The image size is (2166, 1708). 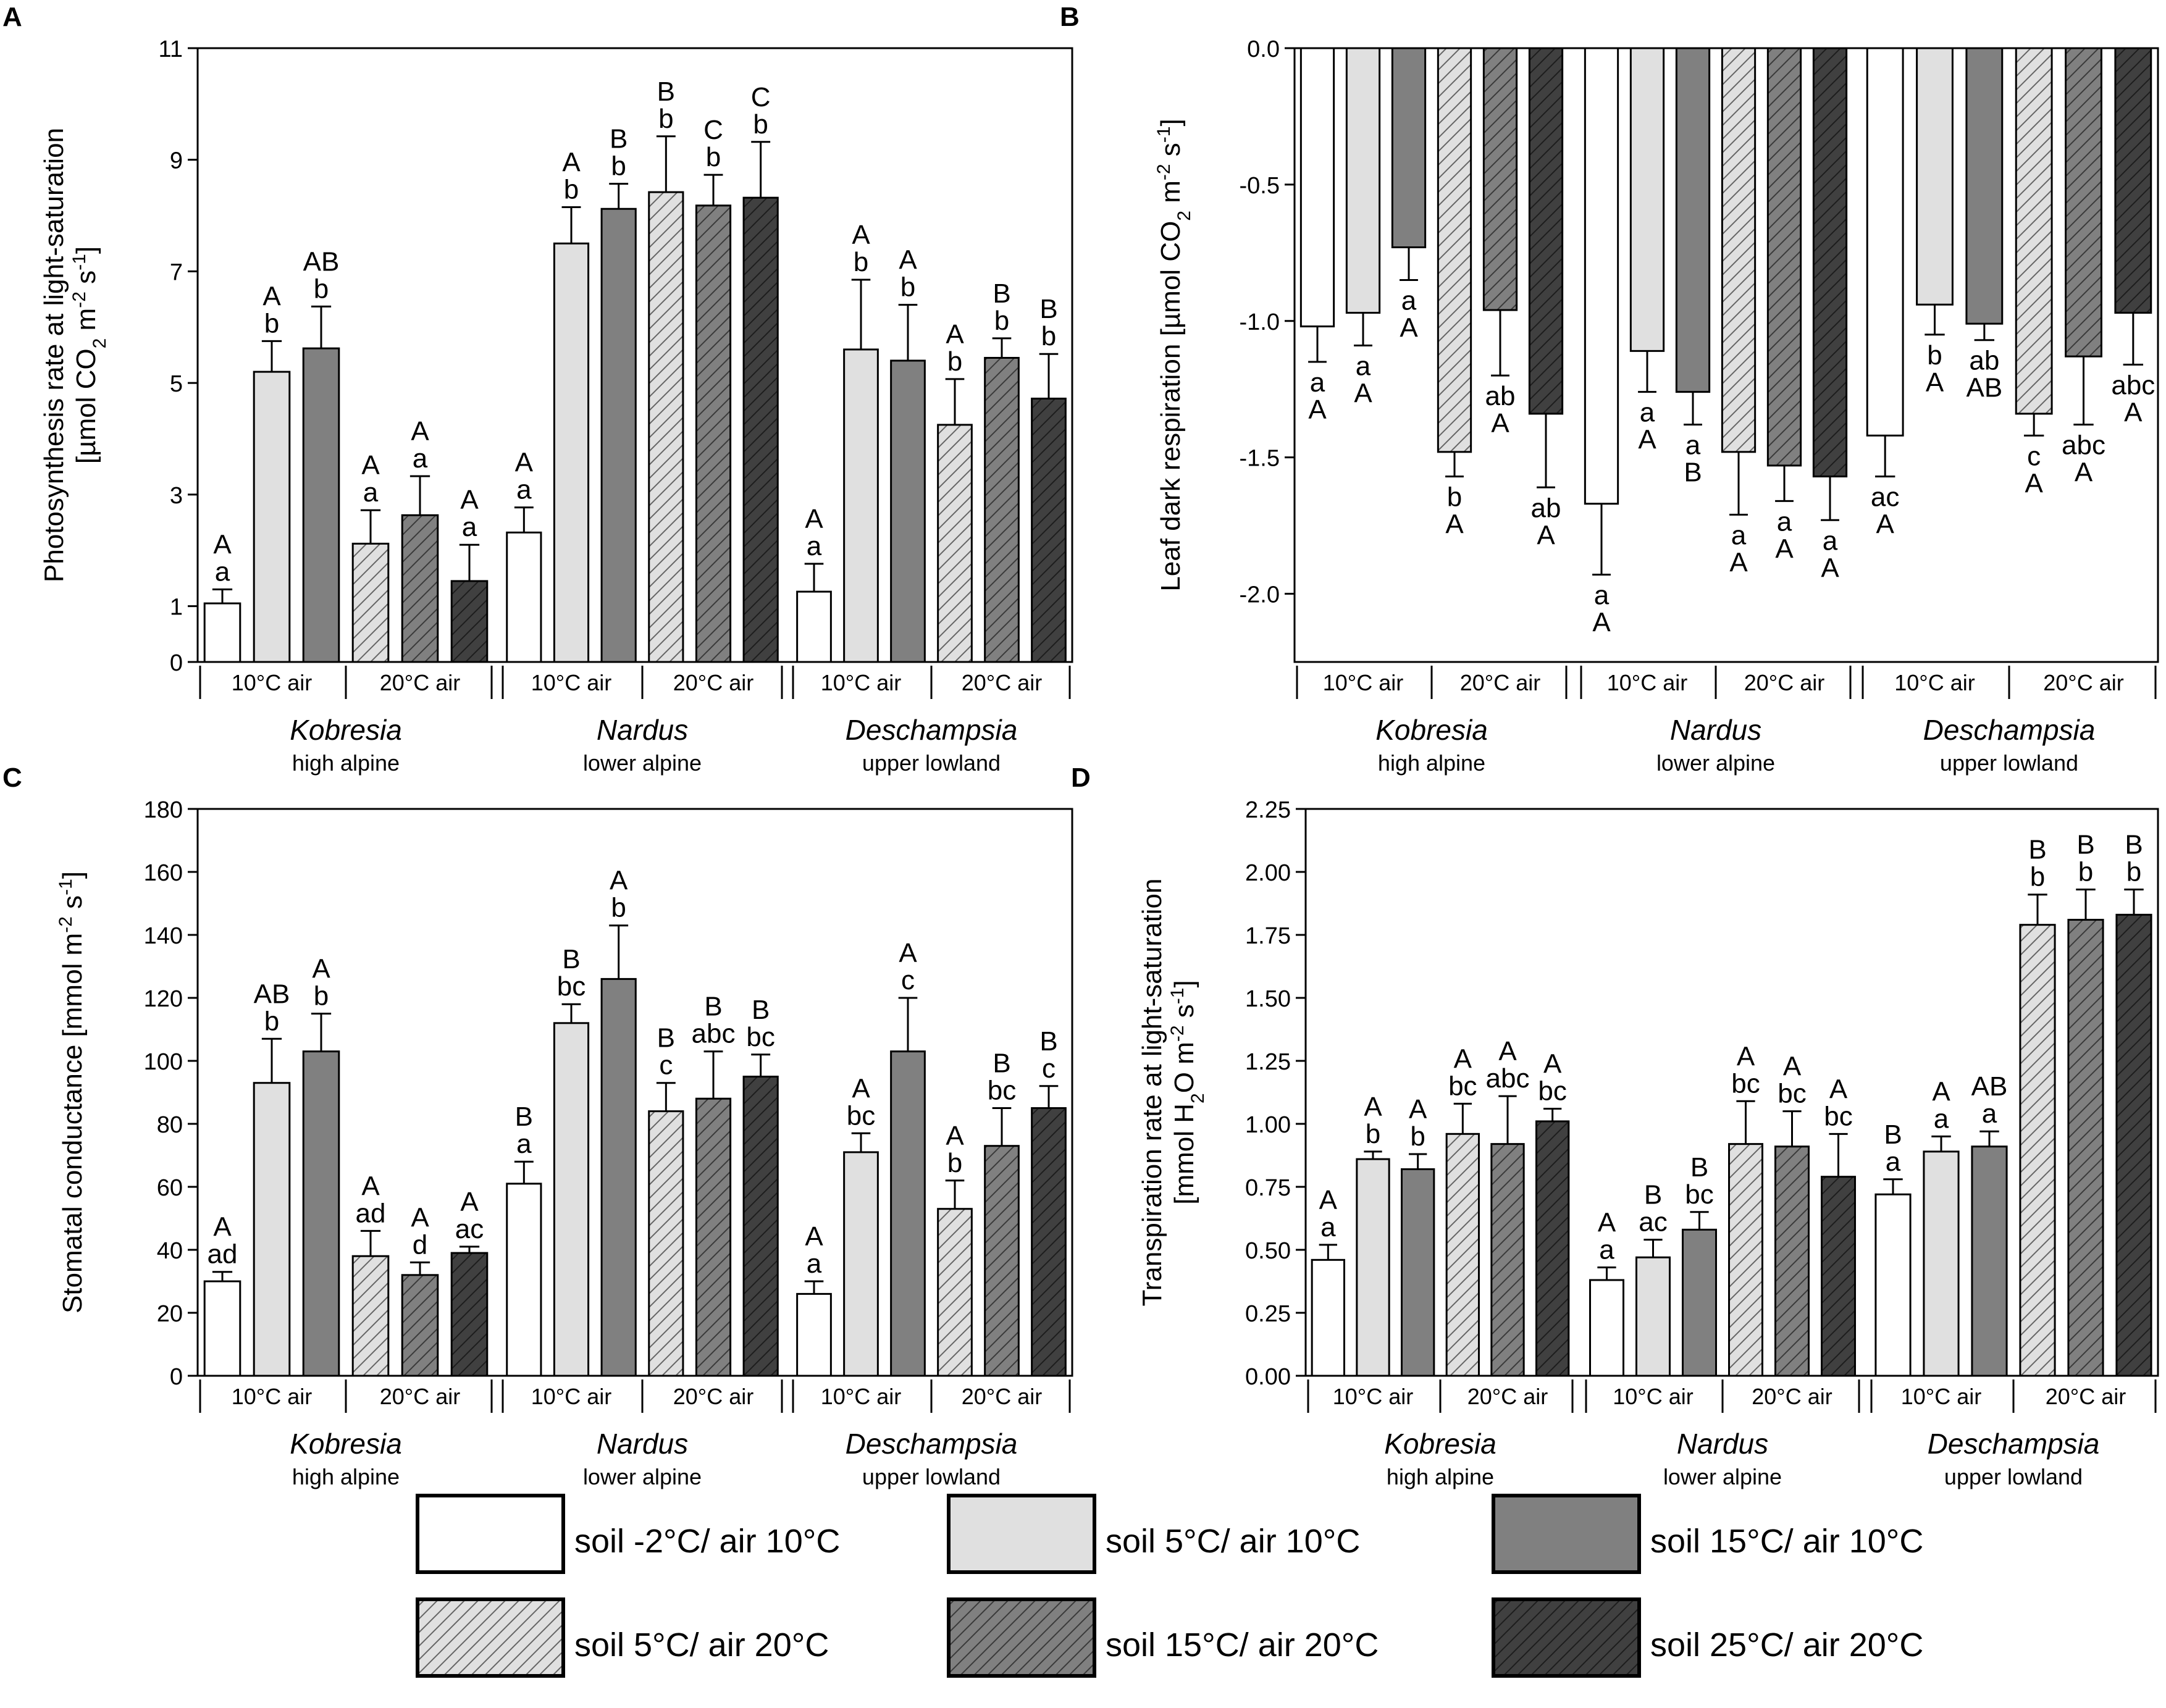 What do you see at coordinates (170, 1251) in the screenshot?
I see `y-tick-label: 40` at bounding box center [170, 1251].